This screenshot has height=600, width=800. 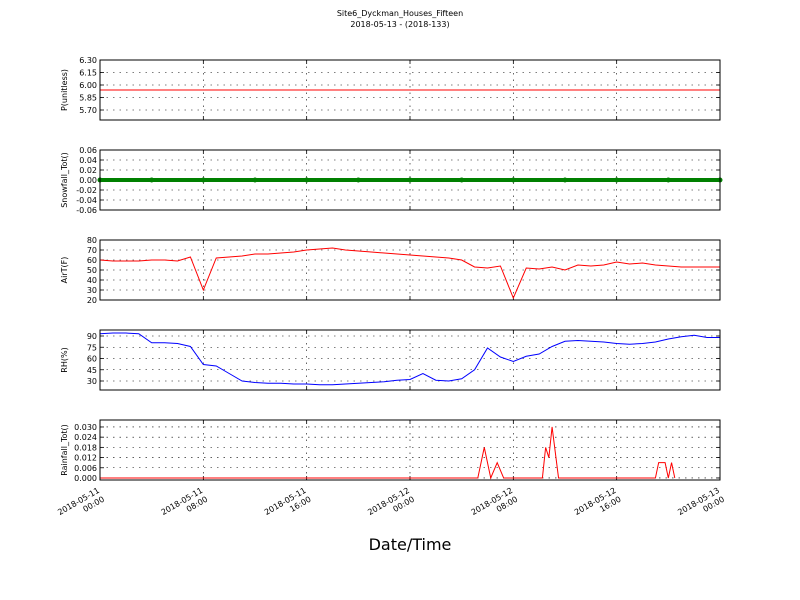 I want to click on y-tick-label: 5.85, so click(x=88, y=98).